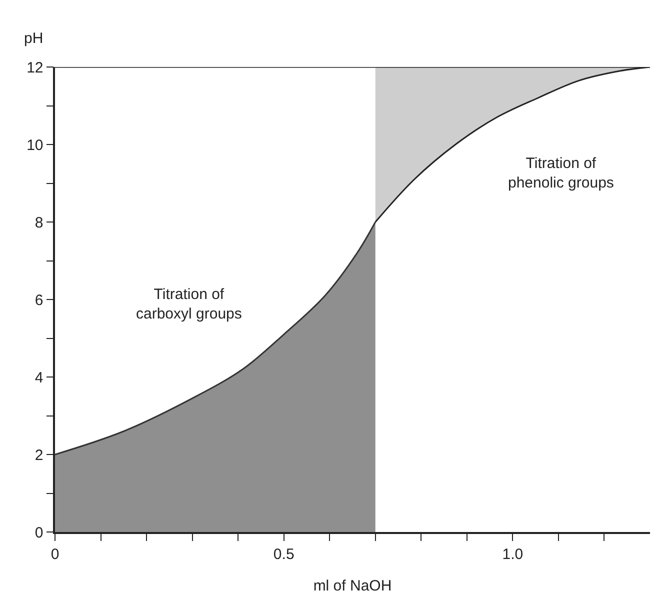 Image resolution: width=655 pixels, height=607 pixels. Describe the element at coordinates (39, 223) in the screenshot. I see `y-tick-label: 8` at that location.